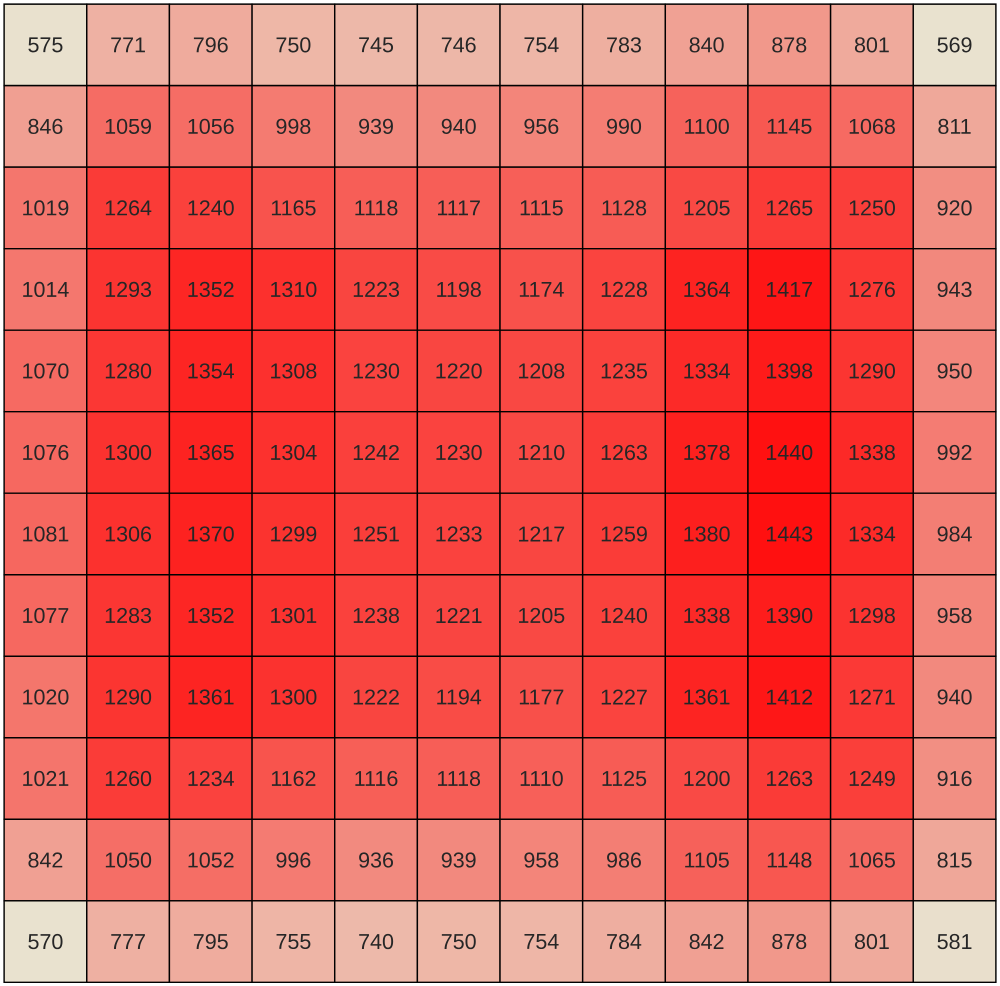 The width and height of the screenshot is (1000, 986). Describe the element at coordinates (541, 126) in the screenshot. I see `data-label: 956` at that location.